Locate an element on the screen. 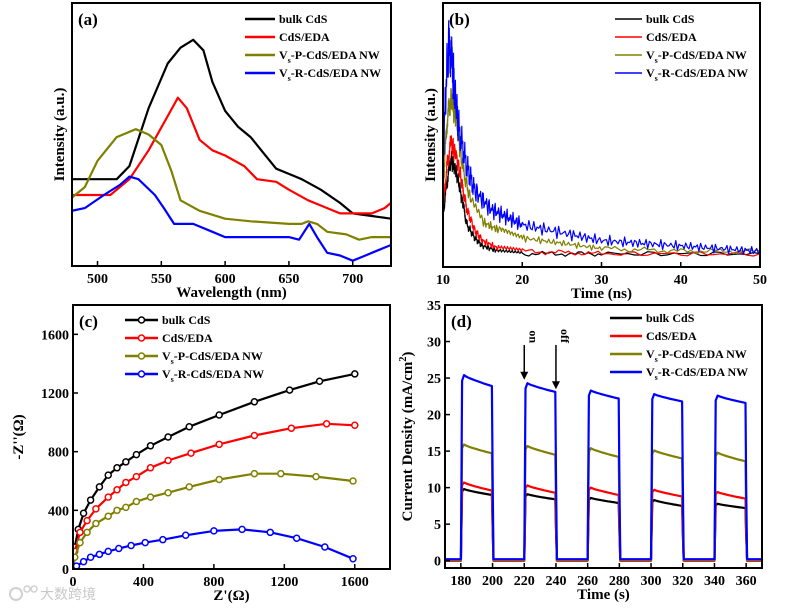  x-tick-label: 600 is located at coordinates (225, 279).